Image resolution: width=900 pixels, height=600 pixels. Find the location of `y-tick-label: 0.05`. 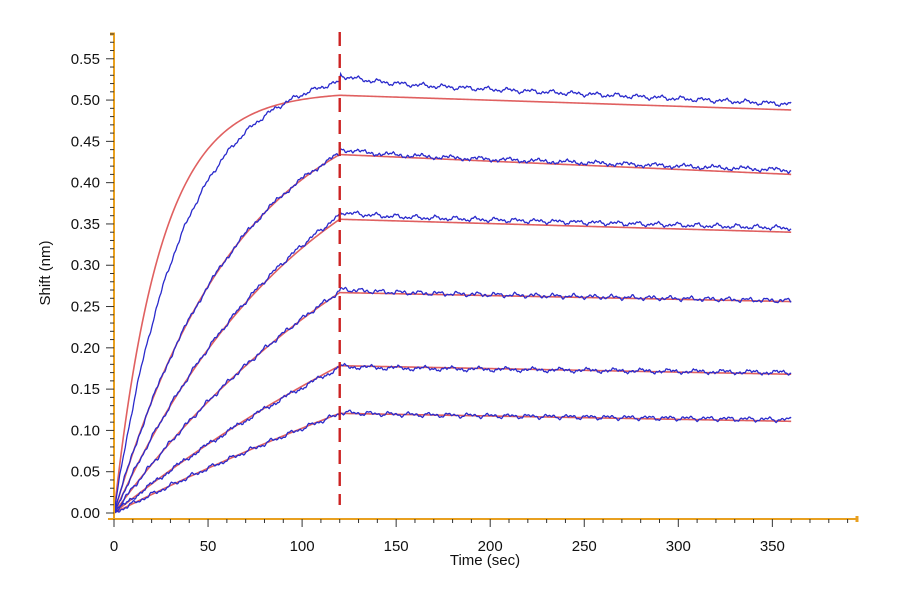

y-tick-label: 0.05 is located at coordinates (85, 472).